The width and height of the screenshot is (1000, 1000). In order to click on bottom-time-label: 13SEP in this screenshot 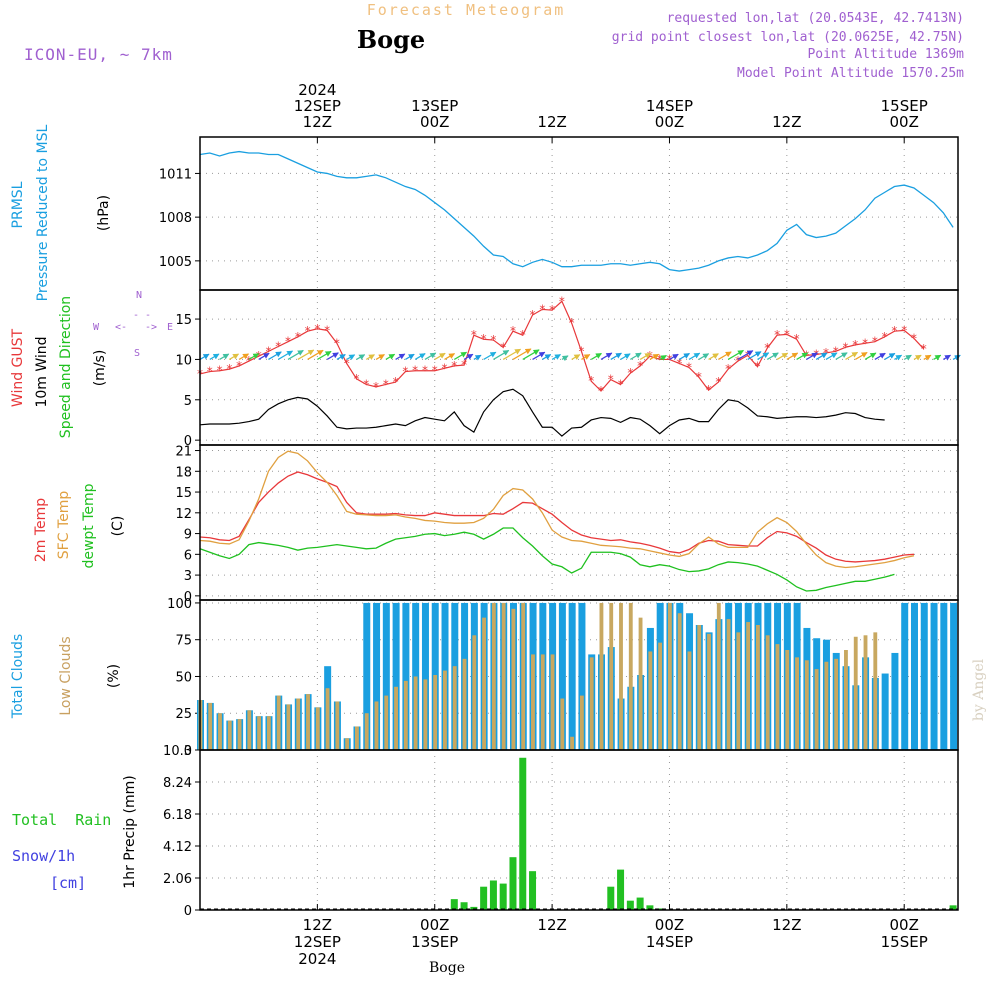, I will do `click(434, 942)`.